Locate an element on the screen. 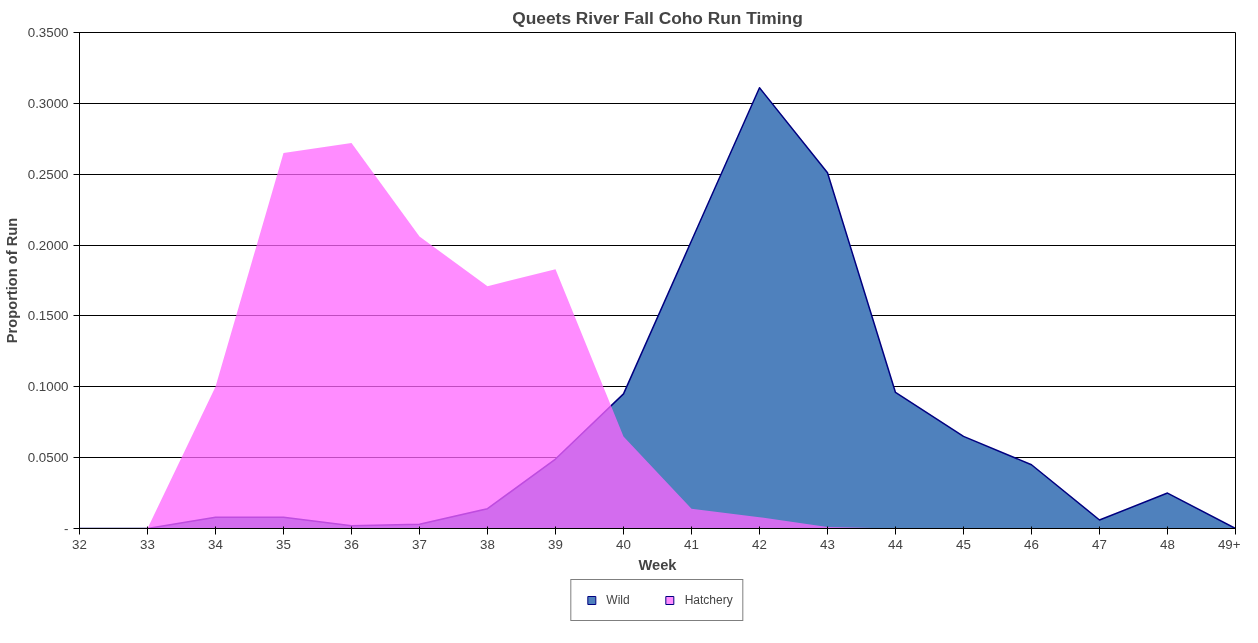 This screenshot has height=643, width=1258. x-tick-label: 40 is located at coordinates (623, 544).